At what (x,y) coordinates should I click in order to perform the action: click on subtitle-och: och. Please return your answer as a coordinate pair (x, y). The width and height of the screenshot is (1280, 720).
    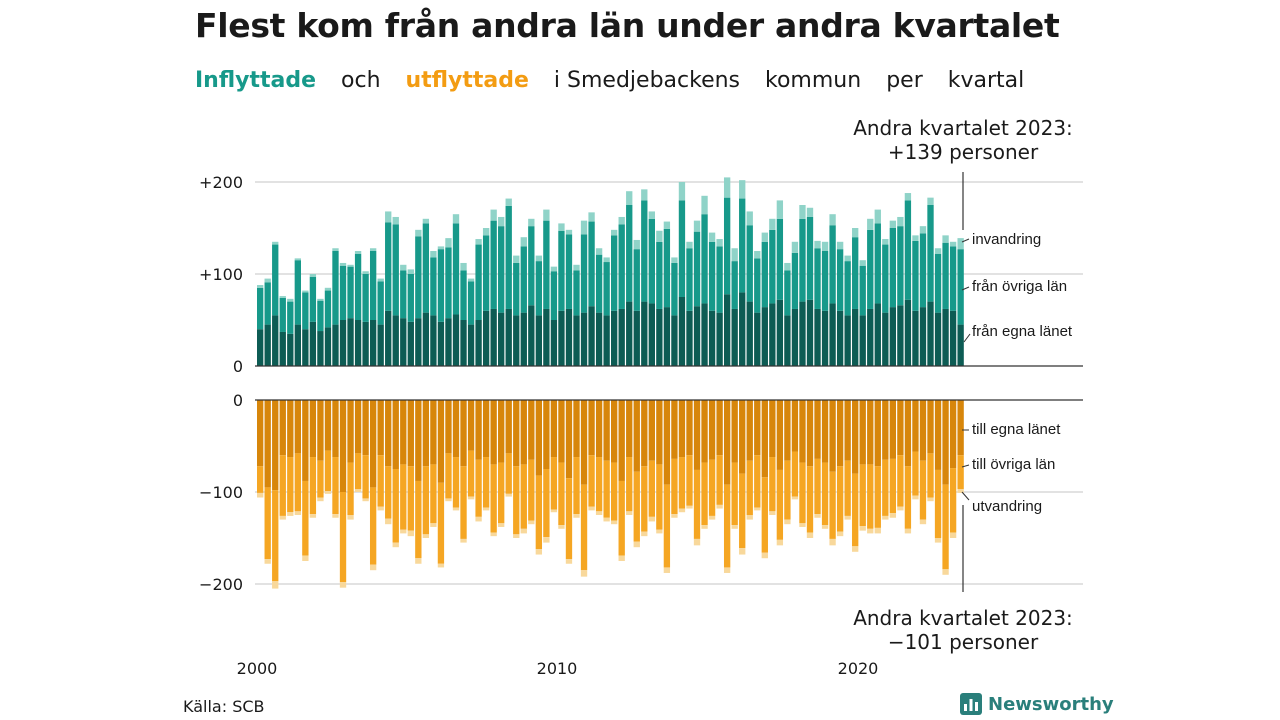
    Looking at the image, I should click on (361, 80).